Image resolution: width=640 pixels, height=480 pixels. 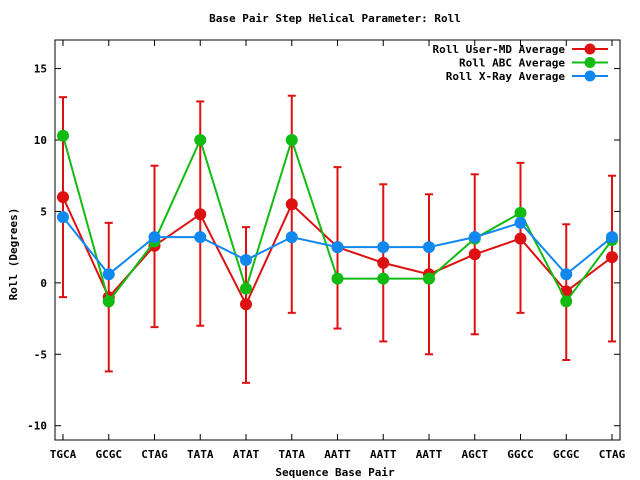 I want to click on x-axis-label: Sequence Base Pair, so click(x=335, y=472).